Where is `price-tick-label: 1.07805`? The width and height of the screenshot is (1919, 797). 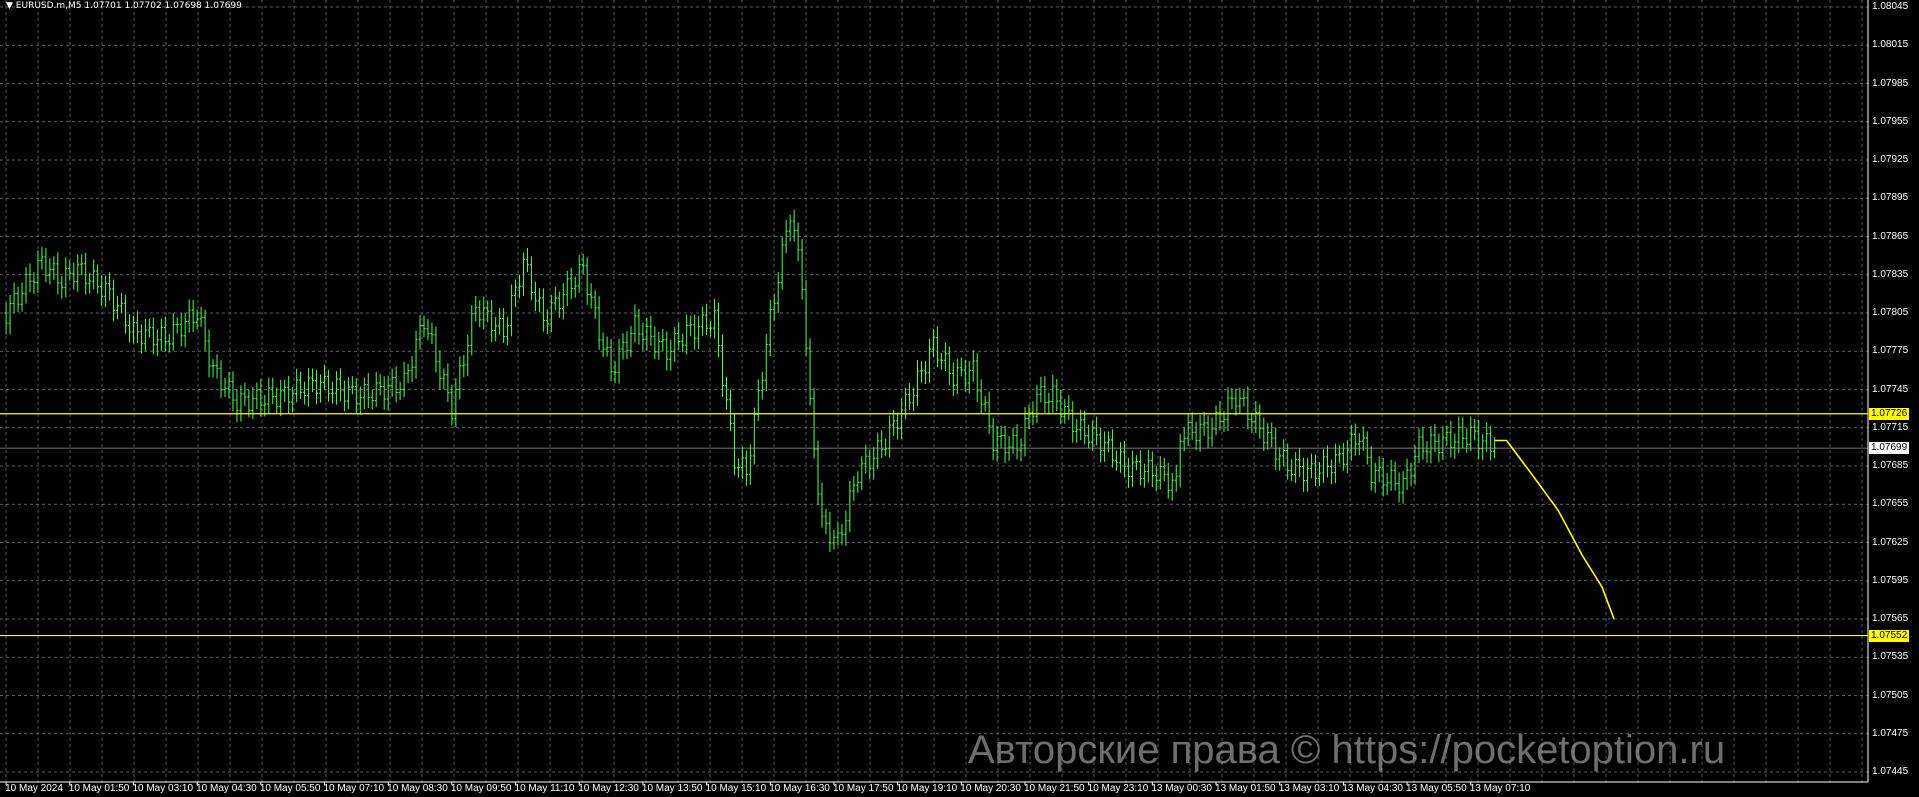 price-tick-label: 1.07805 is located at coordinates (1890, 312).